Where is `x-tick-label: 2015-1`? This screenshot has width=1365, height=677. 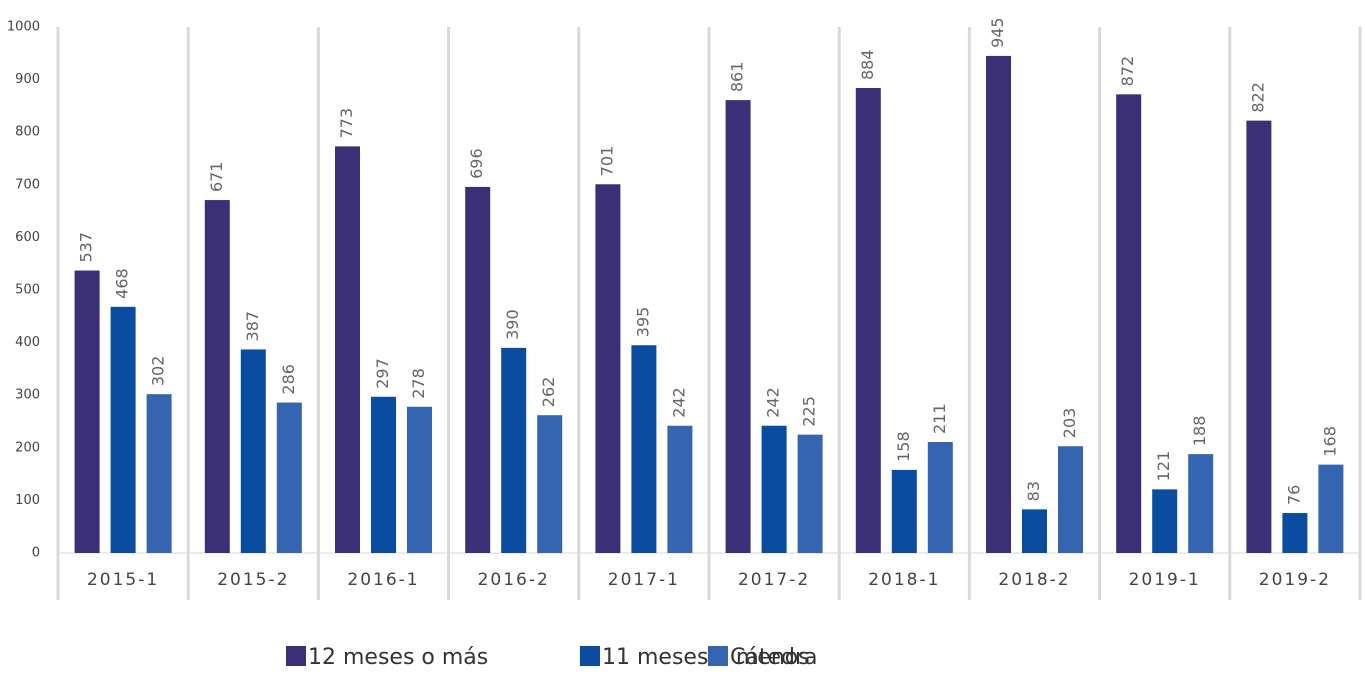
x-tick-label: 2015-1 is located at coordinates (123, 580).